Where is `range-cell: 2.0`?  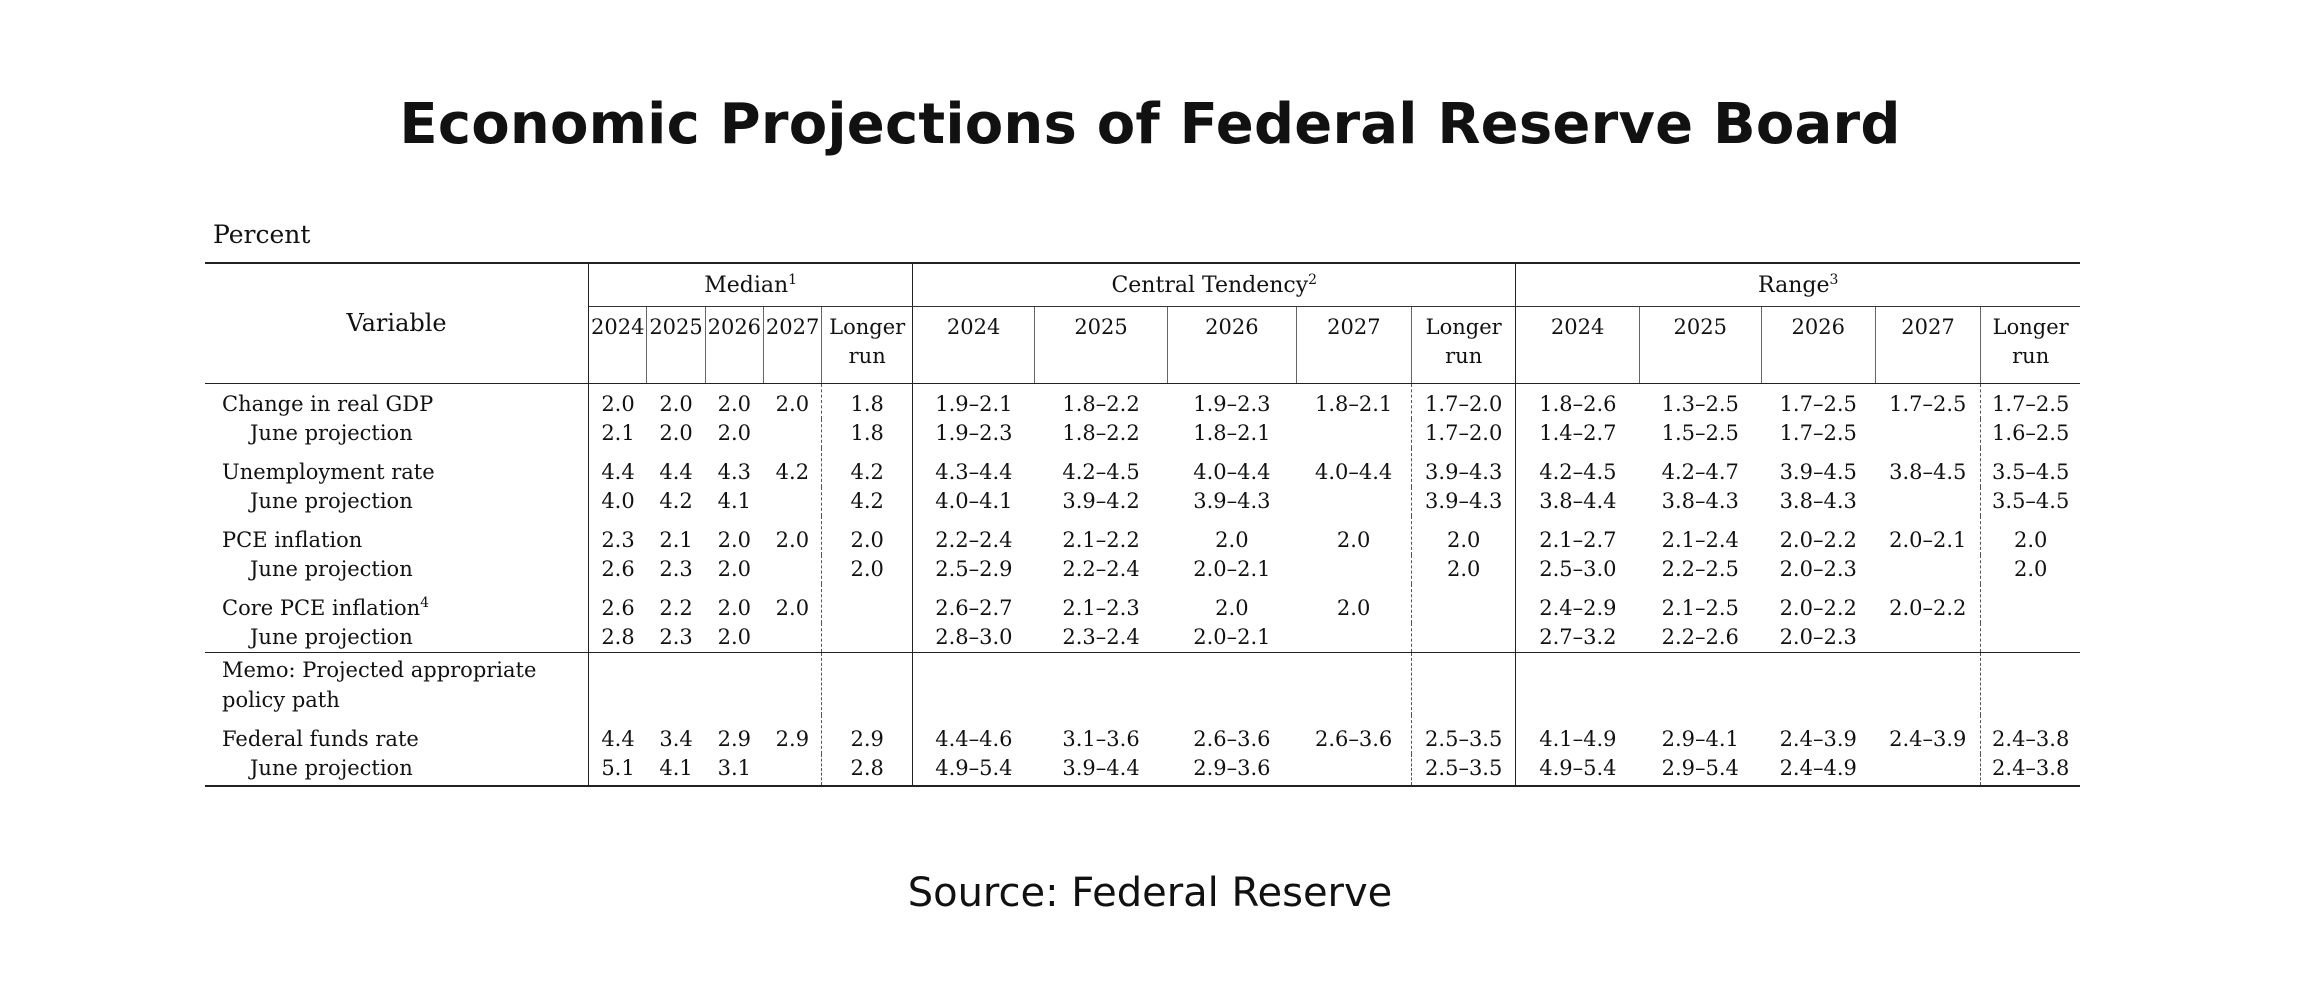 range-cell: 2.0 is located at coordinates (2030, 535).